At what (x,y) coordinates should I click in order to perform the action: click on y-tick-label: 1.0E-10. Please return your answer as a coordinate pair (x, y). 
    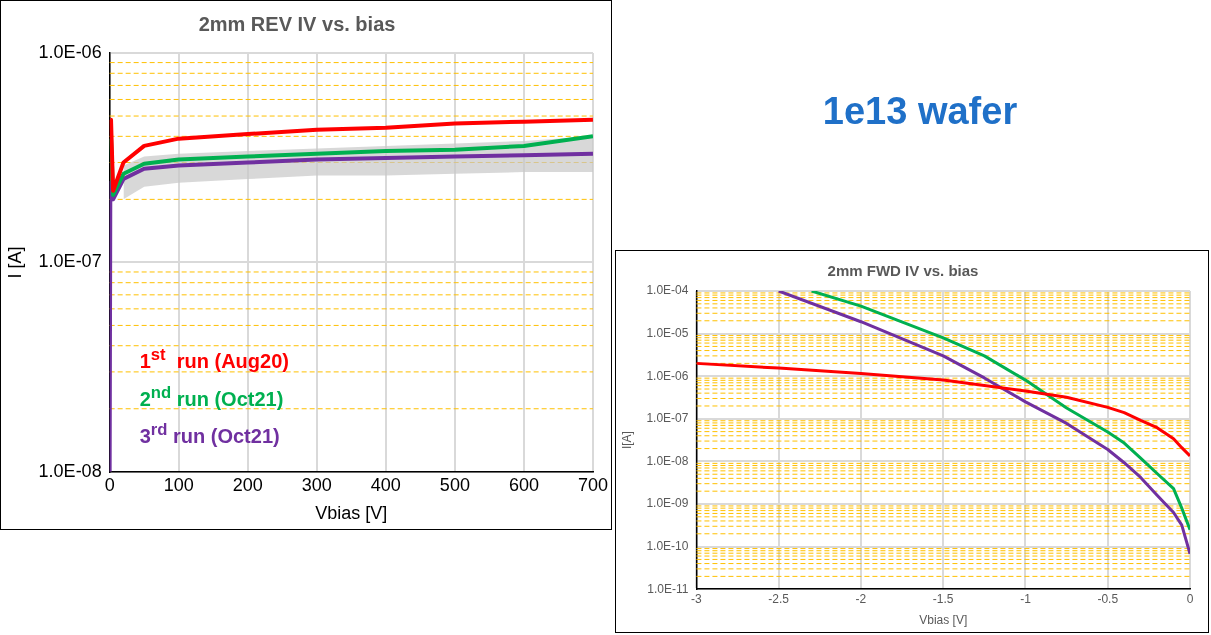
    Looking at the image, I should click on (667, 545).